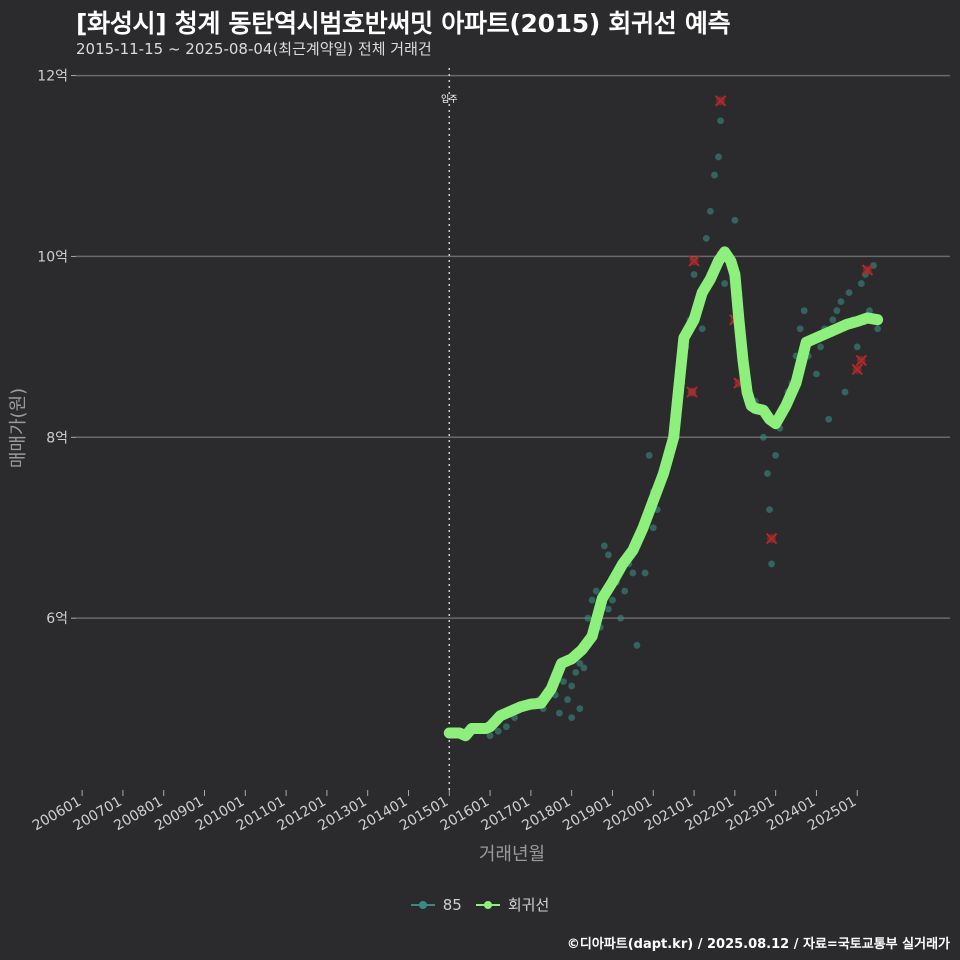  What do you see at coordinates (57, 438) in the screenshot?
I see `y-tick-label: 8억` at bounding box center [57, 438].